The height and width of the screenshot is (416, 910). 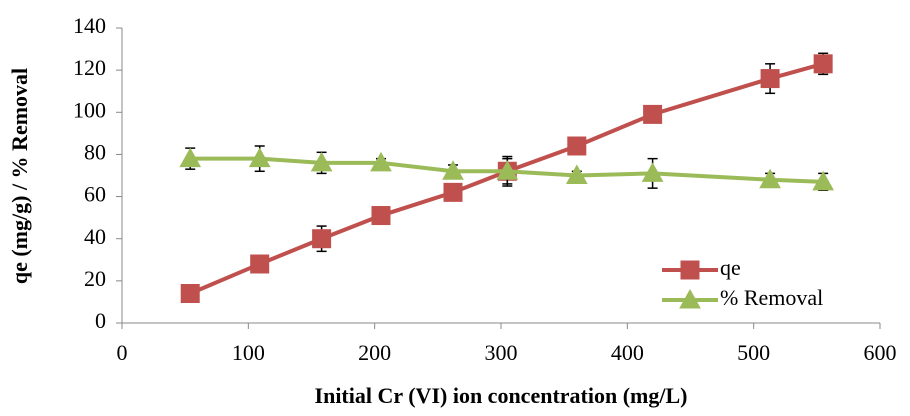 I want to click on x-tick-label: 300, so click(x=501, y=352).